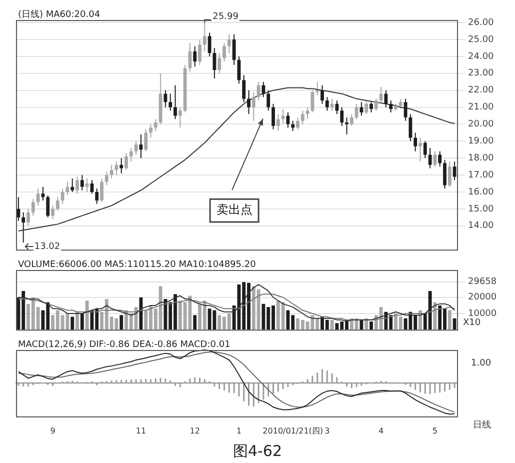  I want to click on y-tick-label: 20000, so click(482, 297).